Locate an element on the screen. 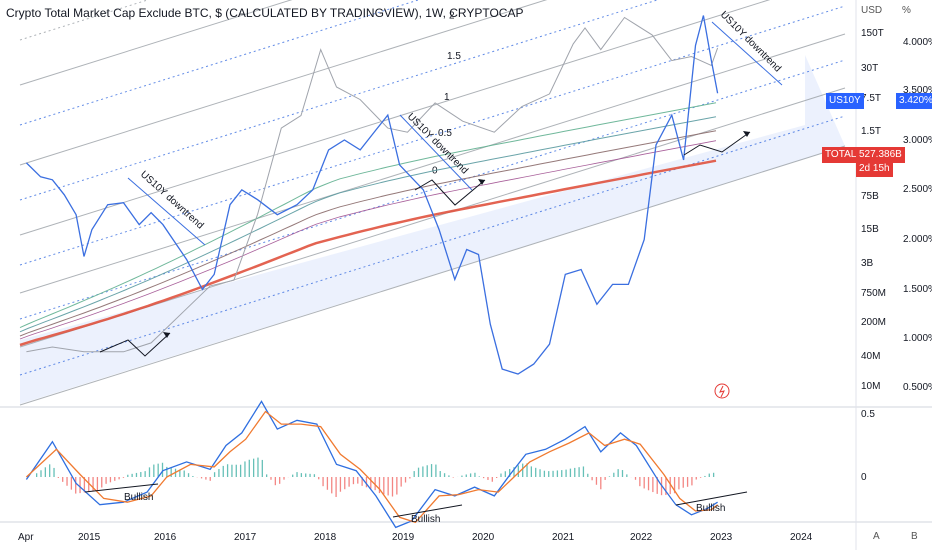  right-axis-tick-label: 1.000% is located at coordinates (917, 338).